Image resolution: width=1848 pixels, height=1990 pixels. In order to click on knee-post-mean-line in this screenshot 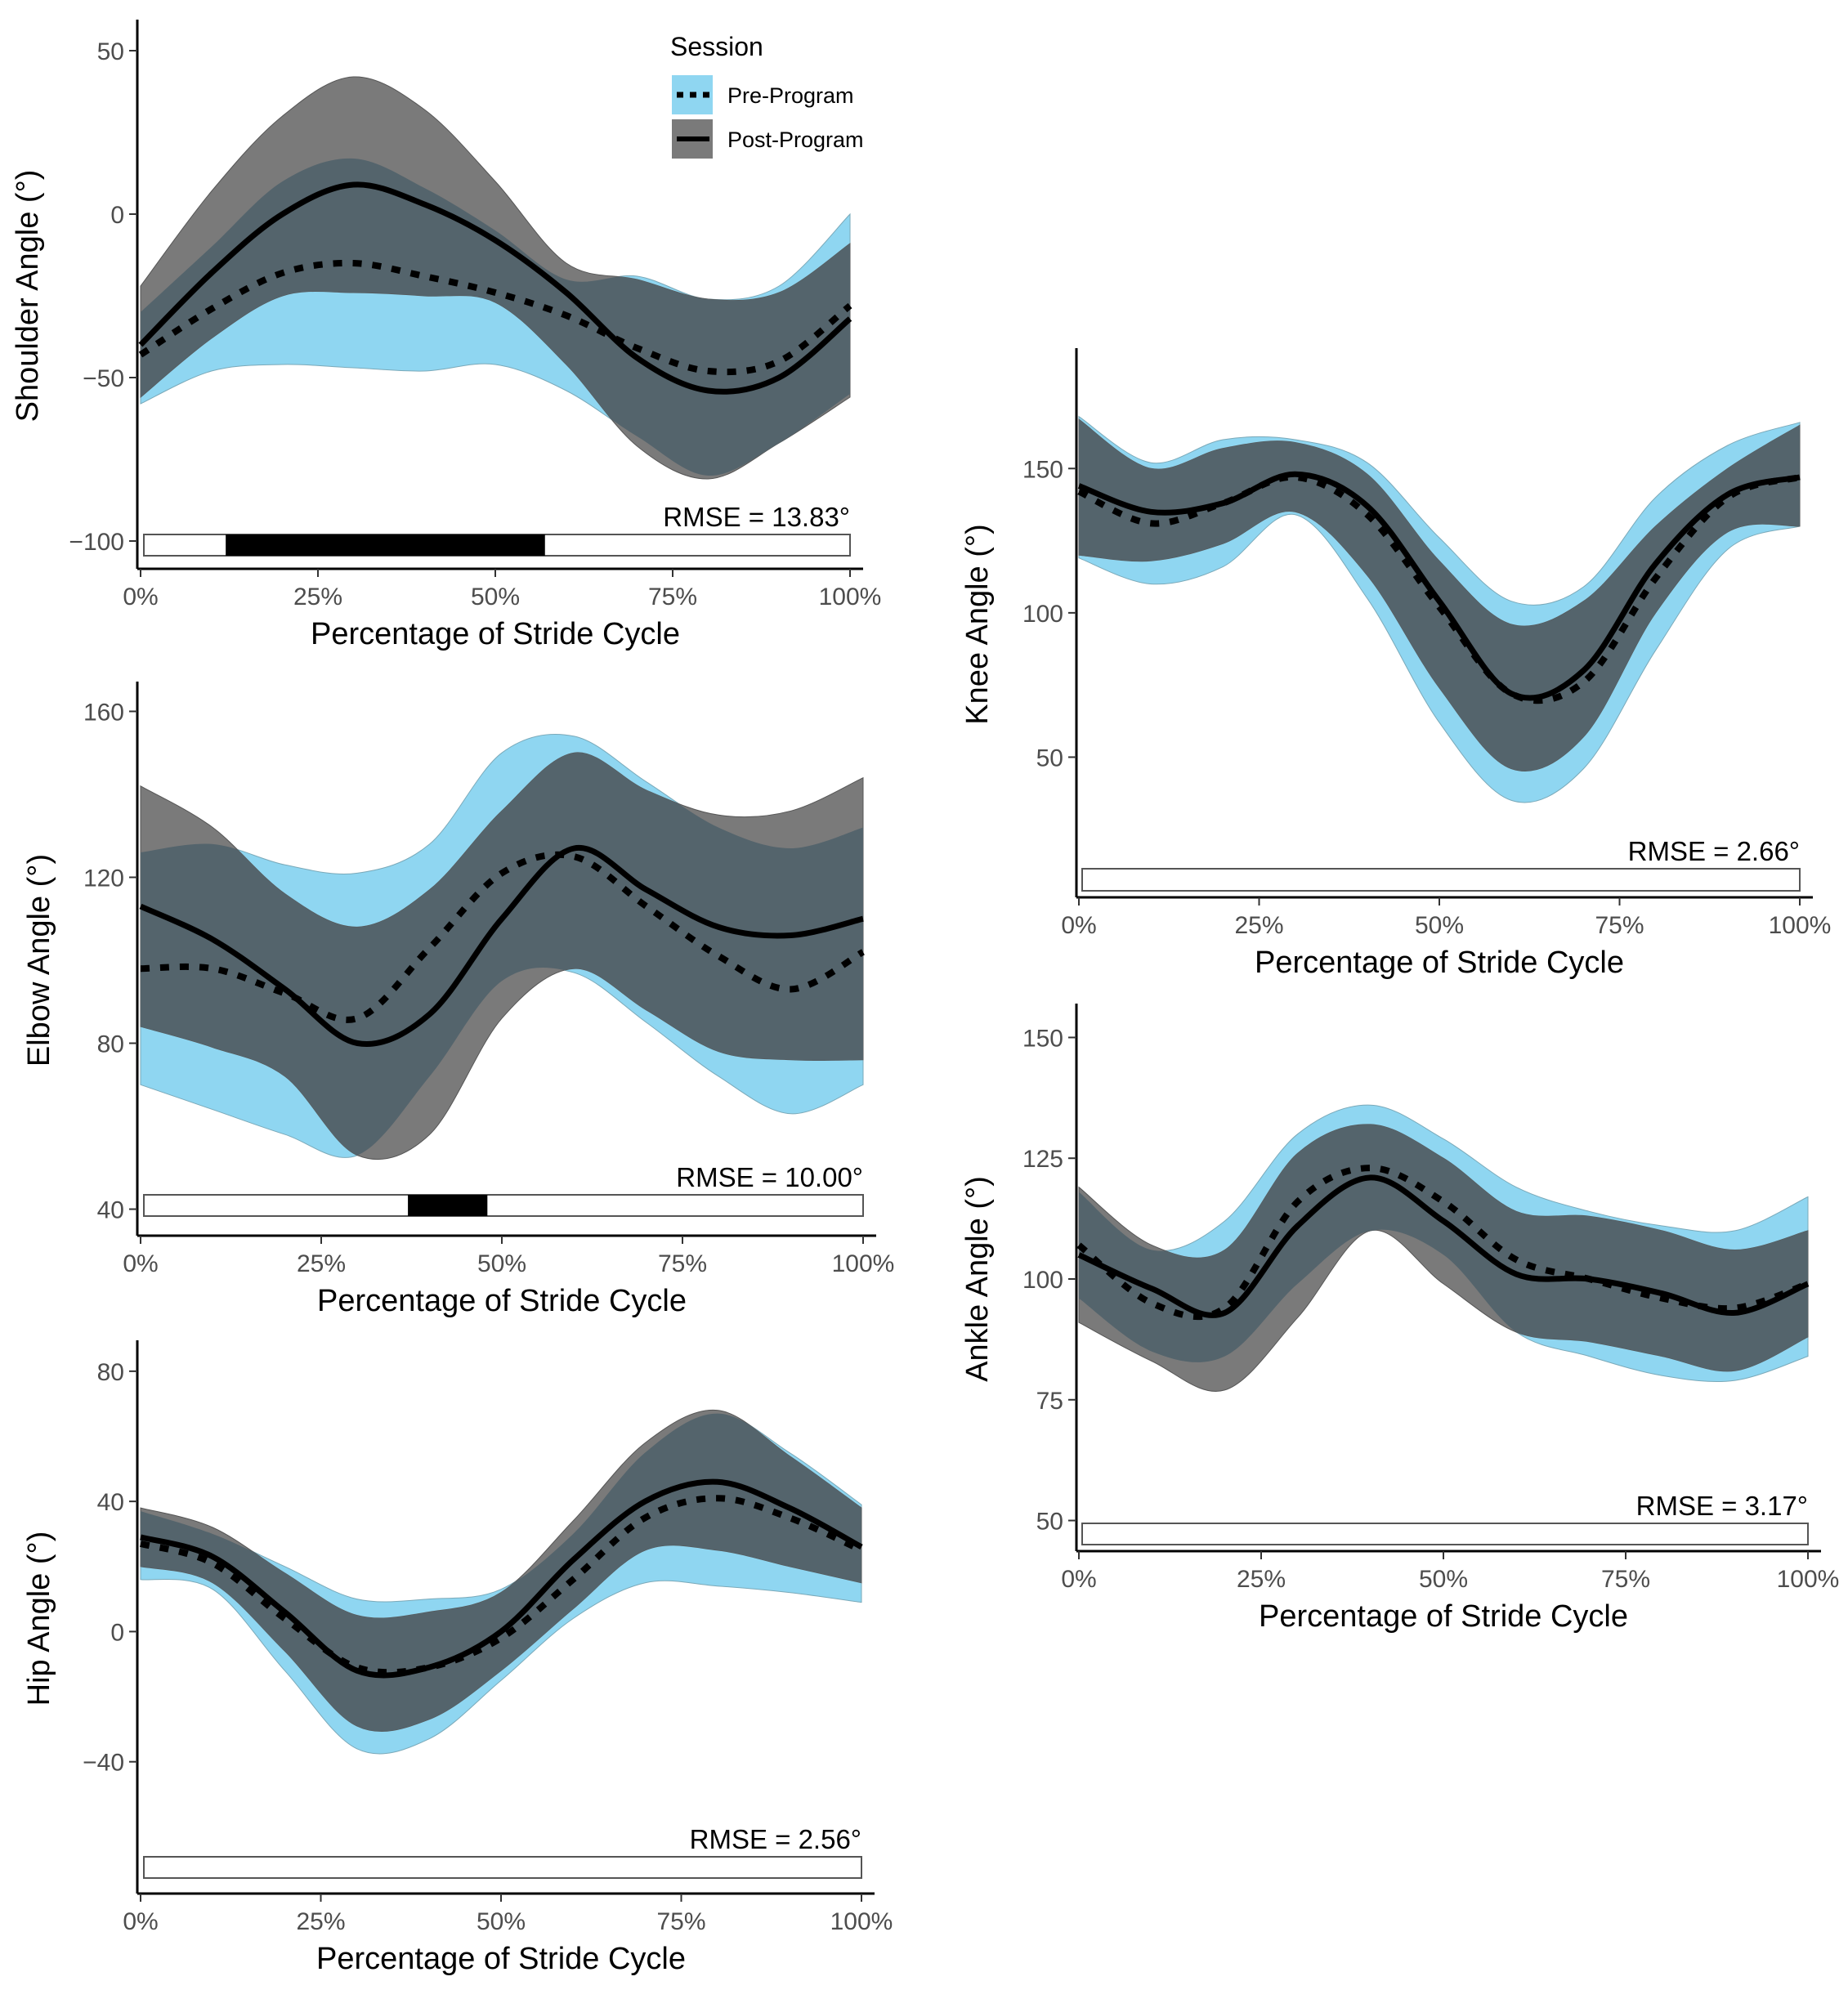, I will do `click(1439, 586)`.